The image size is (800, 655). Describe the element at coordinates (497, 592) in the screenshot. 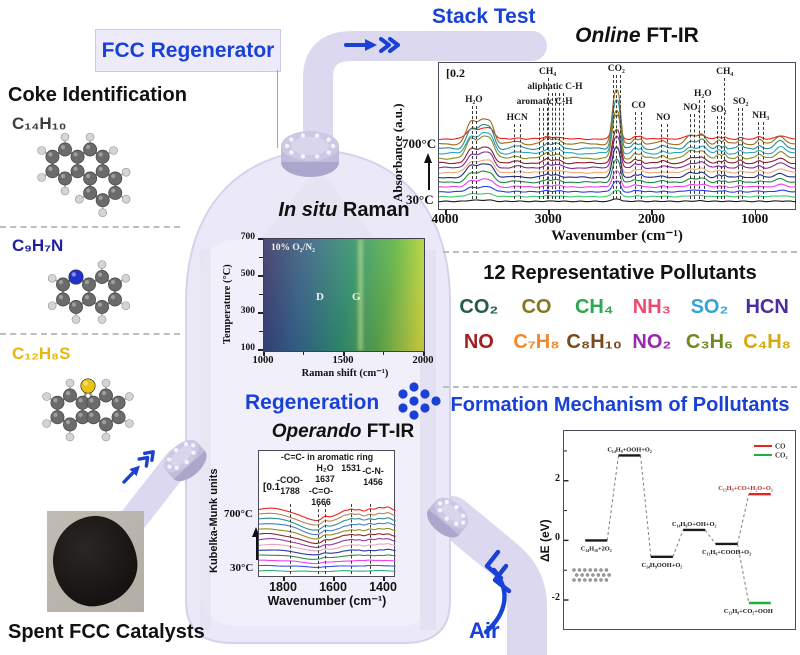

I see `air-arrow-icon` at that location.